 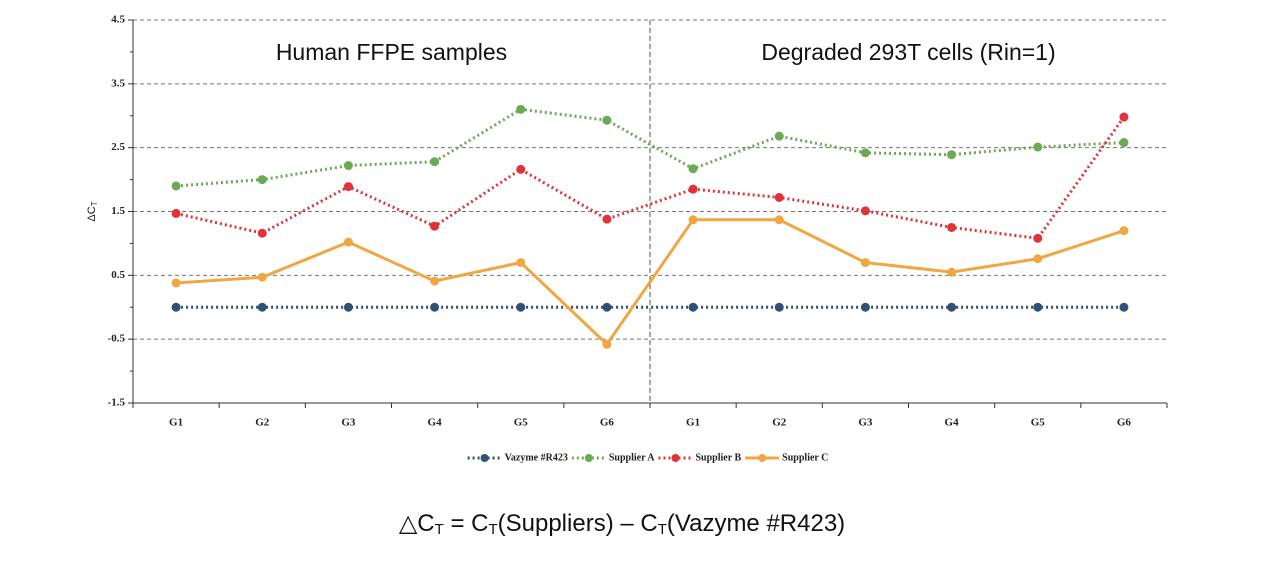 What do you see at coordinates (805, 457) in the screenshot?
I see `legend-label: Supplier C` at bounding box center [805, 457].